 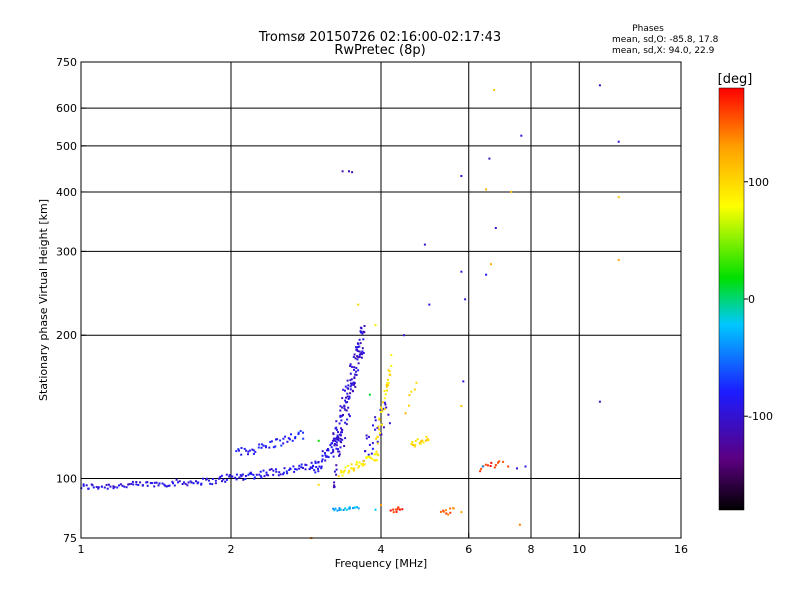 I want to click on y-tick-label: 75, so click(x=70, y=538).